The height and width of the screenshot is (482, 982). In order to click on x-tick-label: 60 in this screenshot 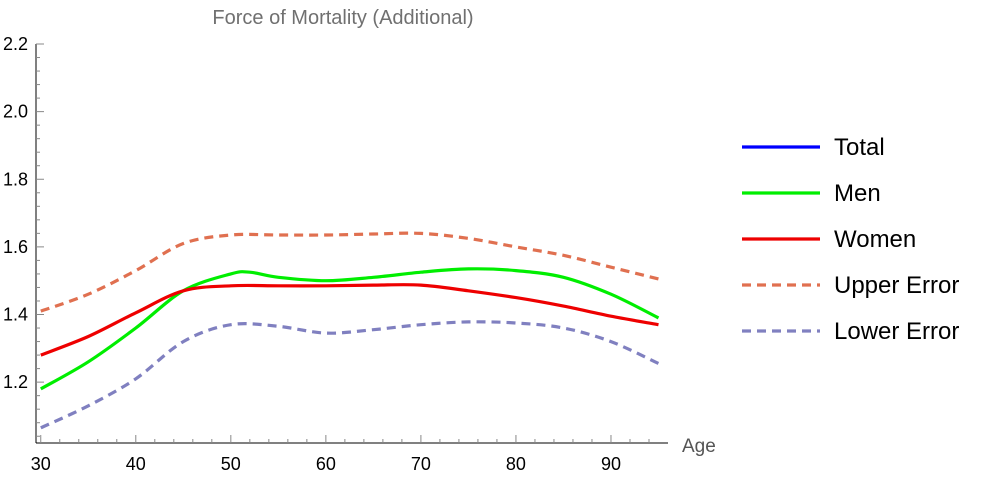, I will do `click(326, 464)`.